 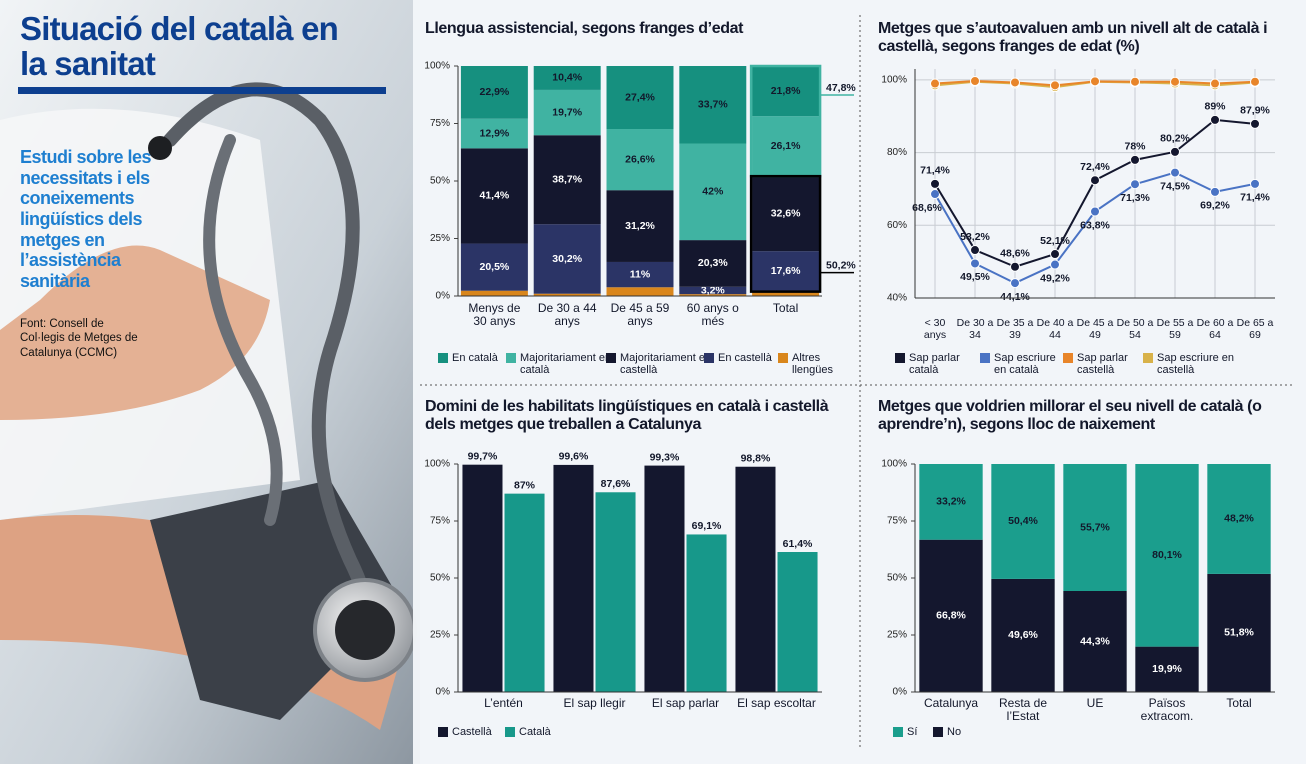 I want to click on value-label: 19,7%, so click(x=567, y=112).